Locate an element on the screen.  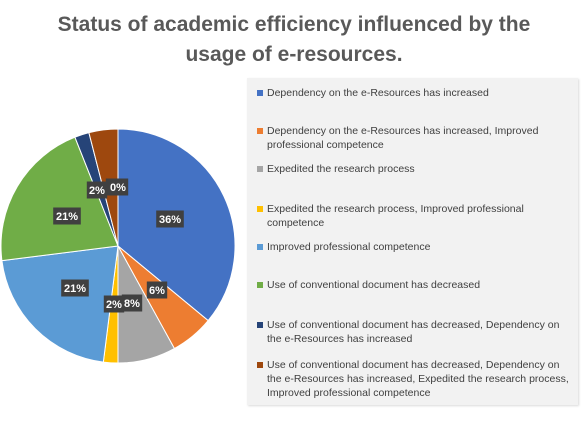
legend-label: Expedited the research process is located at coordinates (341, 169).